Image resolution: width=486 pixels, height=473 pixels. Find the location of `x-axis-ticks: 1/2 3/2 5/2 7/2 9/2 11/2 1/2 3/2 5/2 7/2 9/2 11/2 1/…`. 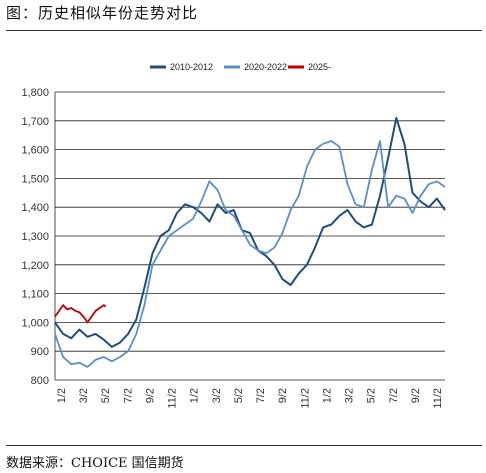

x-axis-ticks: 1/2 3/2 5/2 7/2 9/2 11/2 1/2 3/2 5/2 7/2 9/2 11/2 1/… is located at coordinates (250, 398).